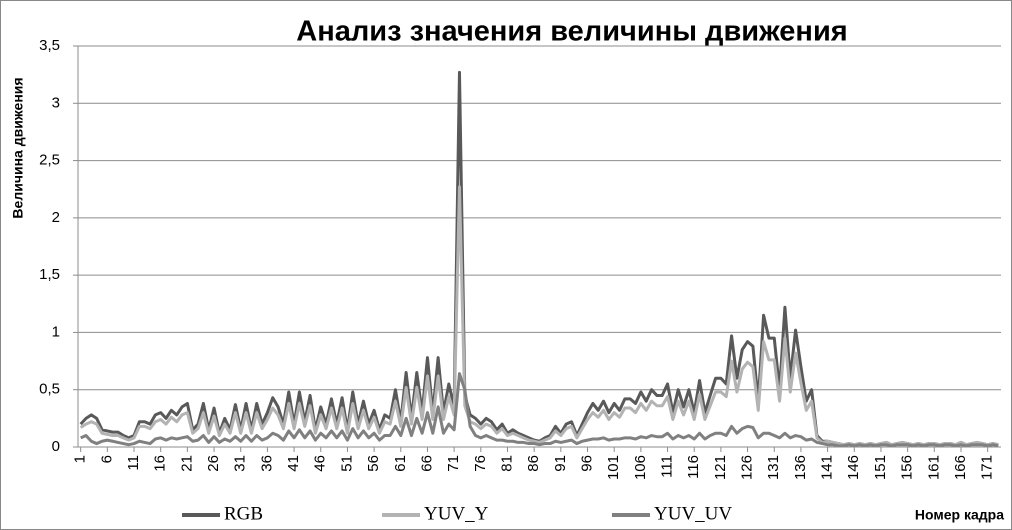 The height and width of the screenshot is (530, 1012). What do you see at coordinates (586, 463) in the screenshot?
I see `x-tick-label: 96` at bounding box center [586, 463].